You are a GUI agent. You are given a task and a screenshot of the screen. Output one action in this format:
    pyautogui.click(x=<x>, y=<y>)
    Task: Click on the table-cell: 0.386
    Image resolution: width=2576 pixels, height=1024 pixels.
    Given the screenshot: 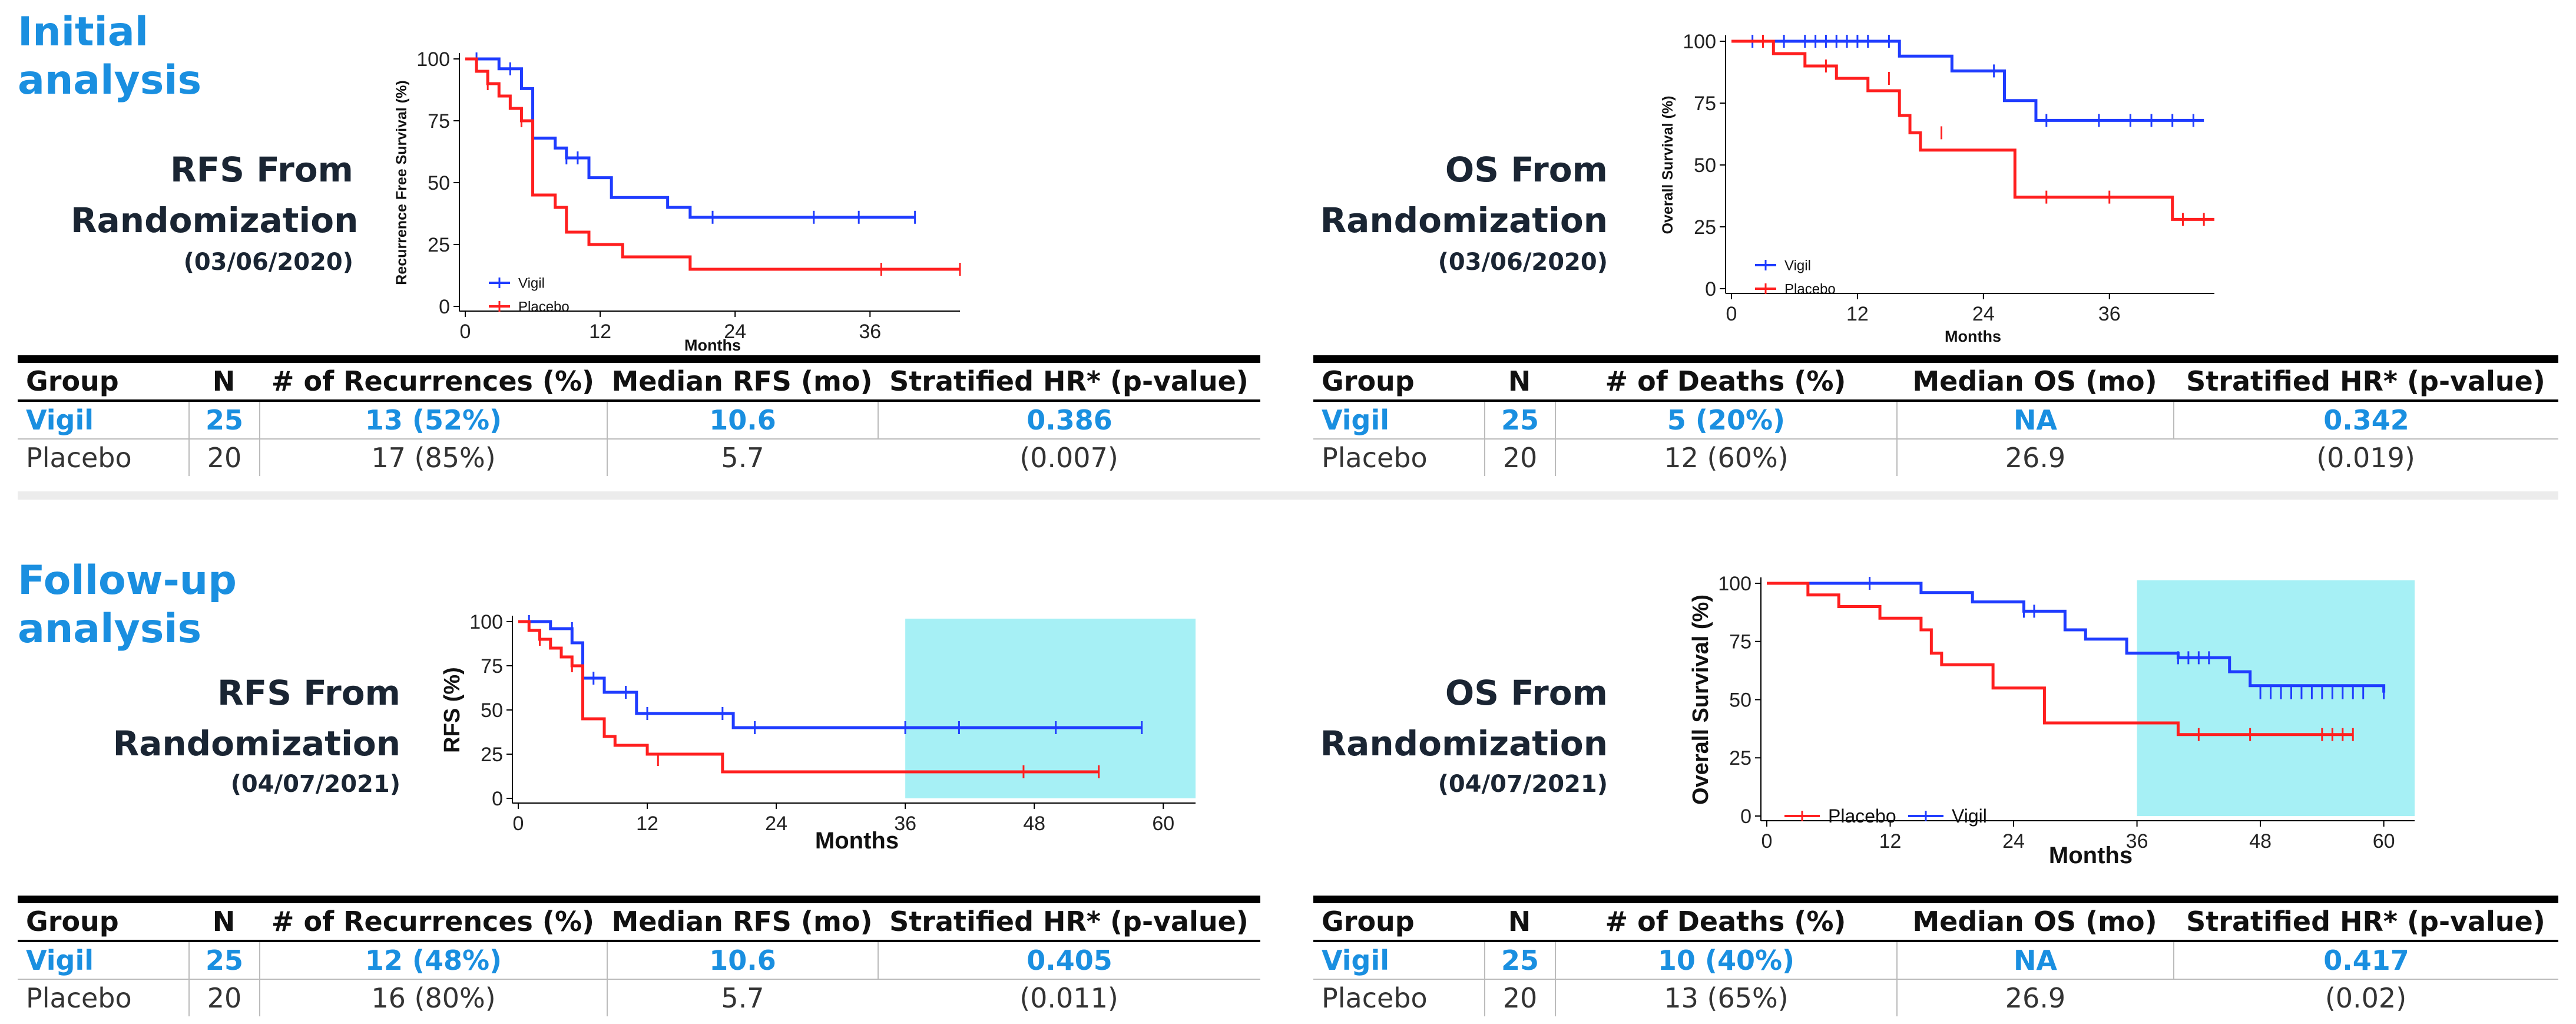 What is the action you would take?
    pyautogui.click(x=1069, y=420)
    